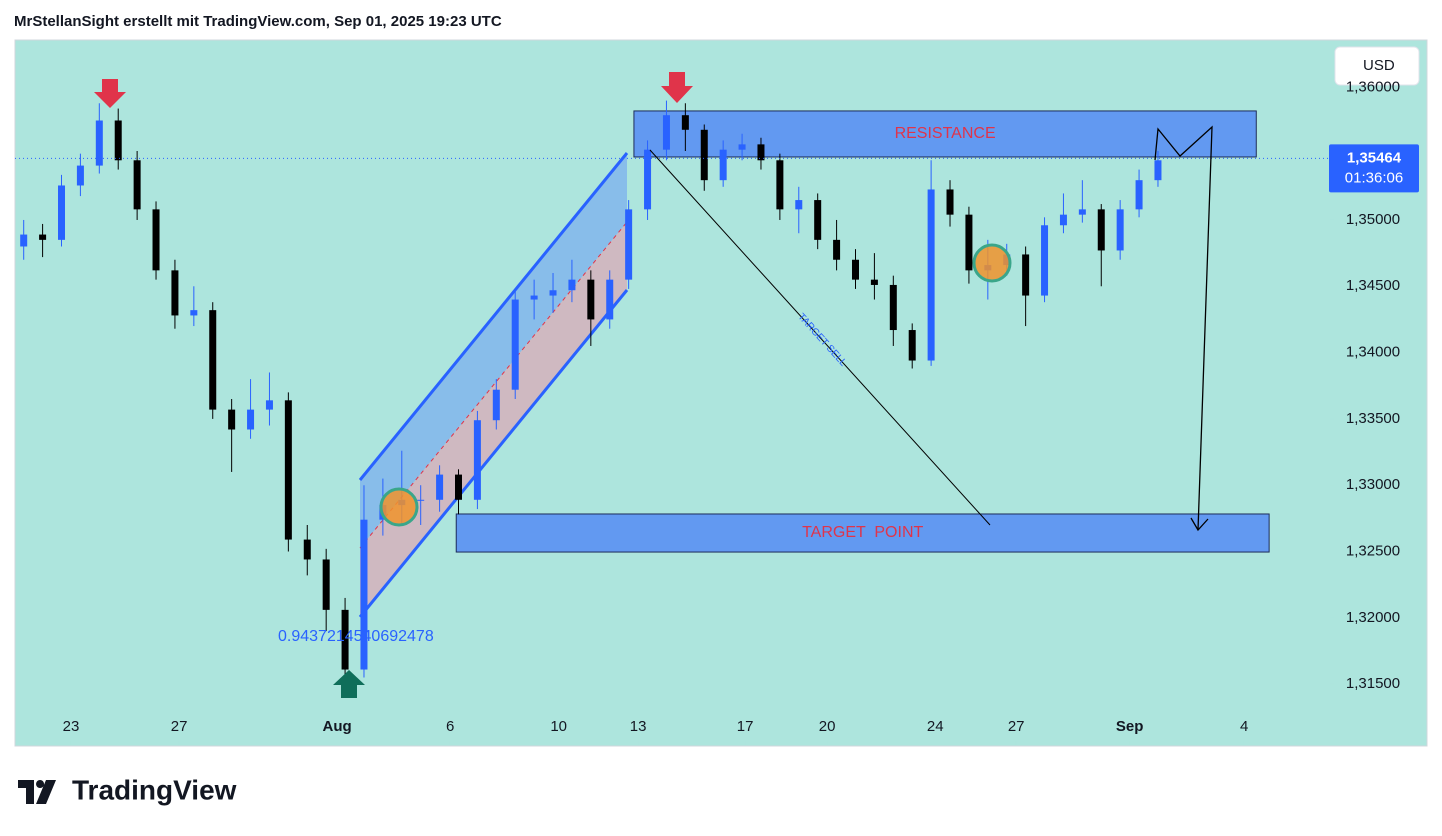 This screenshot has height=836, width=1442. Describe the element at coordinates (1373, 352) in the screenshot. I see `y-tick-label: 1,34000` at that location.